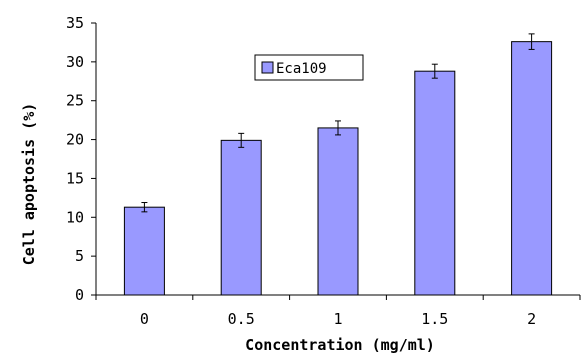  What do you see at coordinates (79, 256) in the screenshot?
I see `y-tick-label: 5` at bounding box center [79, 256].